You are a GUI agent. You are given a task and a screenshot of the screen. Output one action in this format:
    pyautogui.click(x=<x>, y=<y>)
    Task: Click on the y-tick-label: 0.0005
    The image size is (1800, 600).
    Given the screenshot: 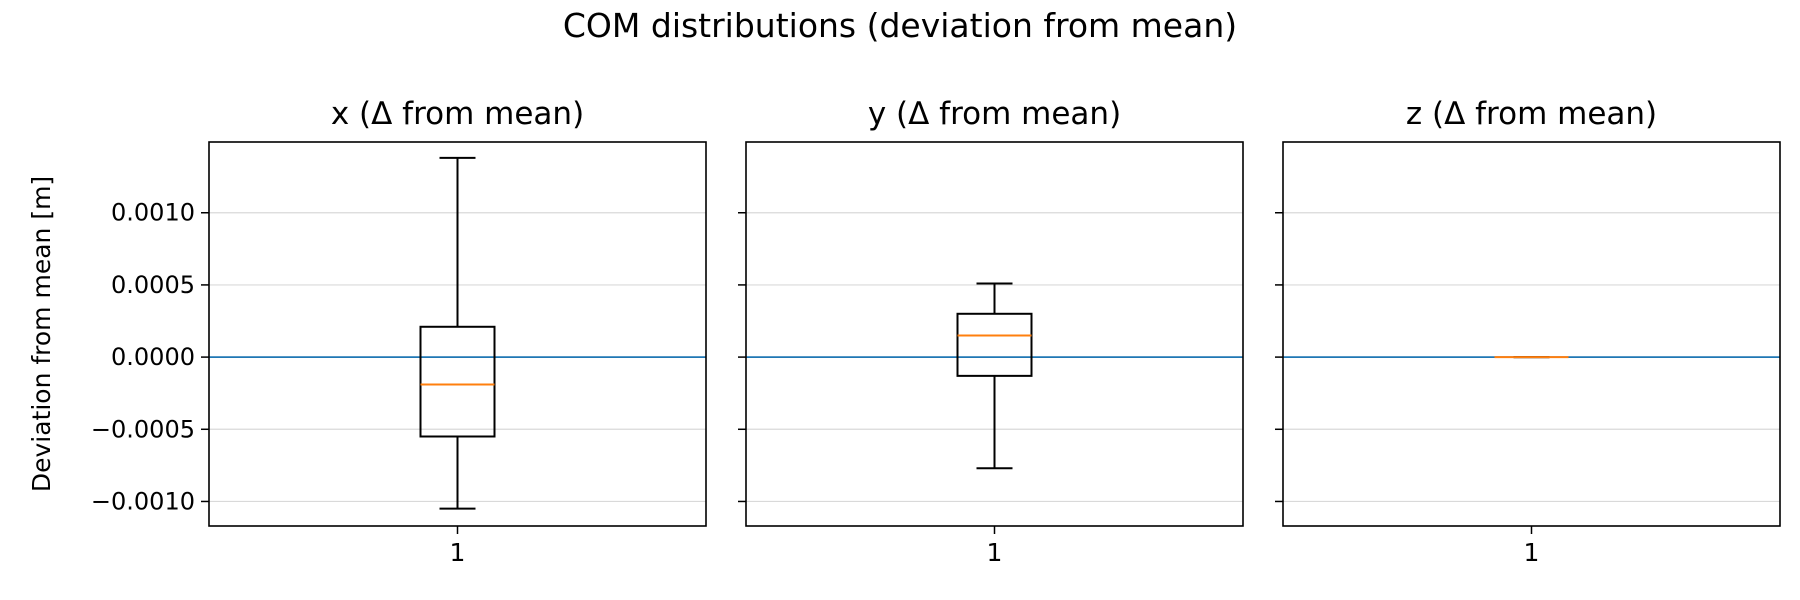 What is the action you would take?
    pyautogui.click(x=153, y=285)
    